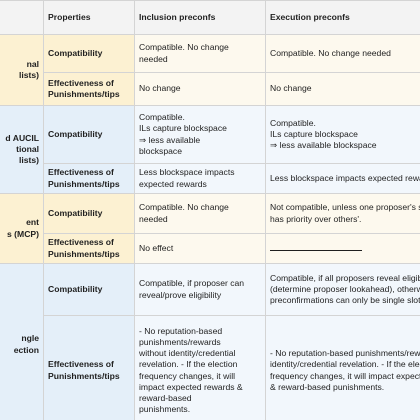 Image resolution: width=420 pixels, height=420 pixels. I want to click on cell-line: reveal/prove eligibility, so click(180, 294).